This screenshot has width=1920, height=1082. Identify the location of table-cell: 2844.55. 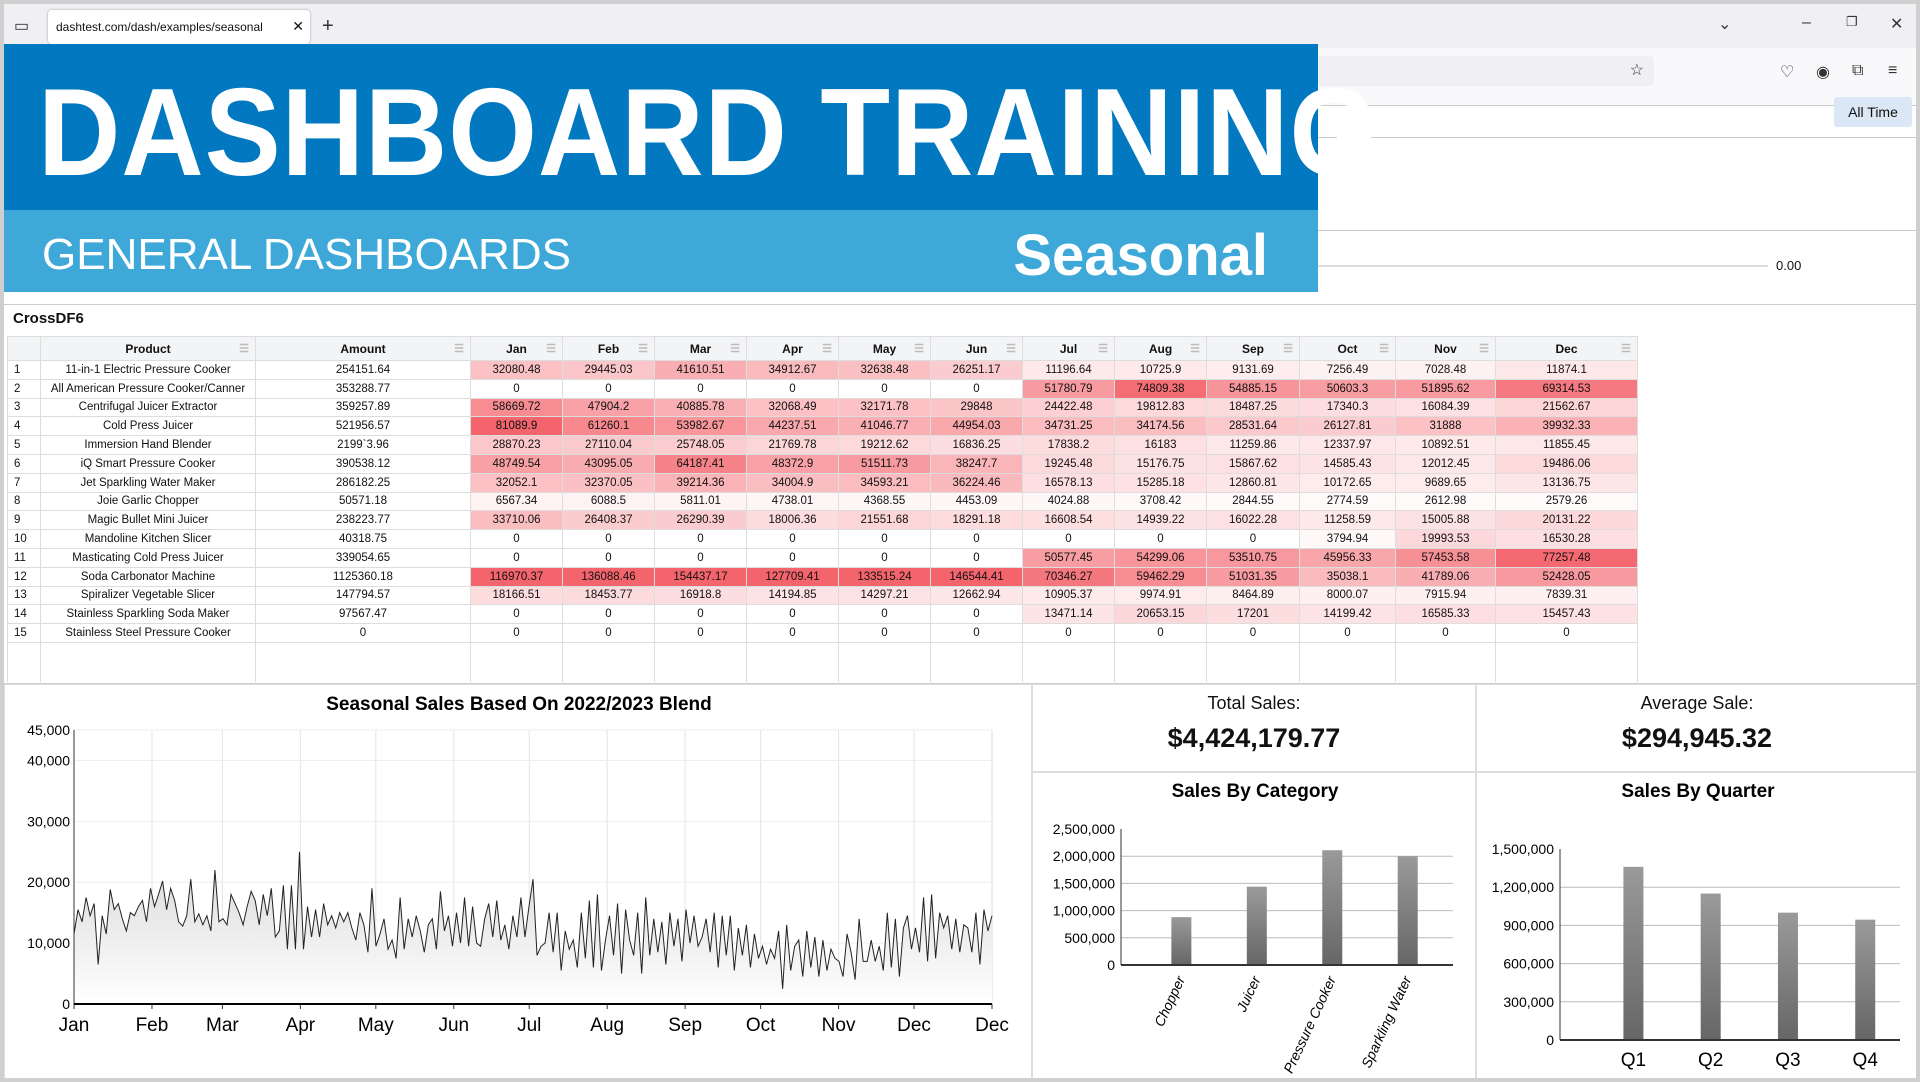
(1253, 501).